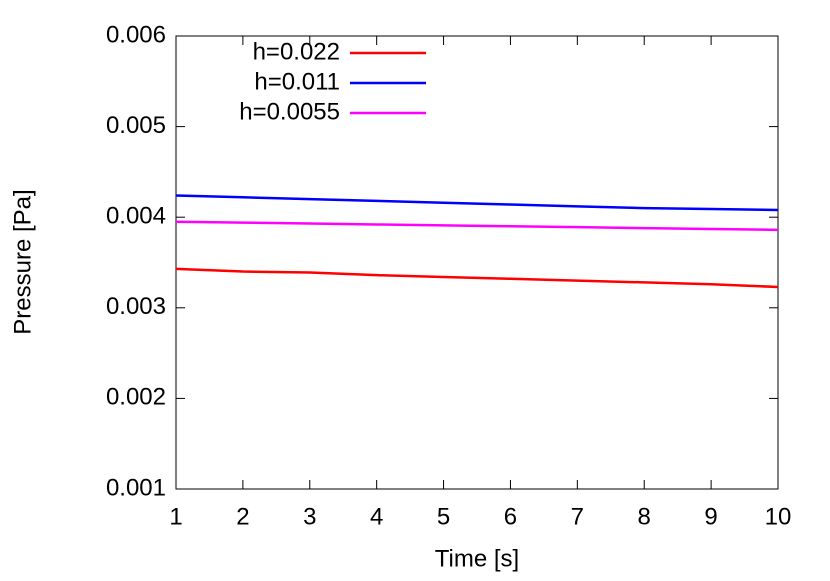  What do you see at coordinates (136, 216) in the screenshot?
I see `y-tick-label: 0.004` at bounding box center [136, 216].